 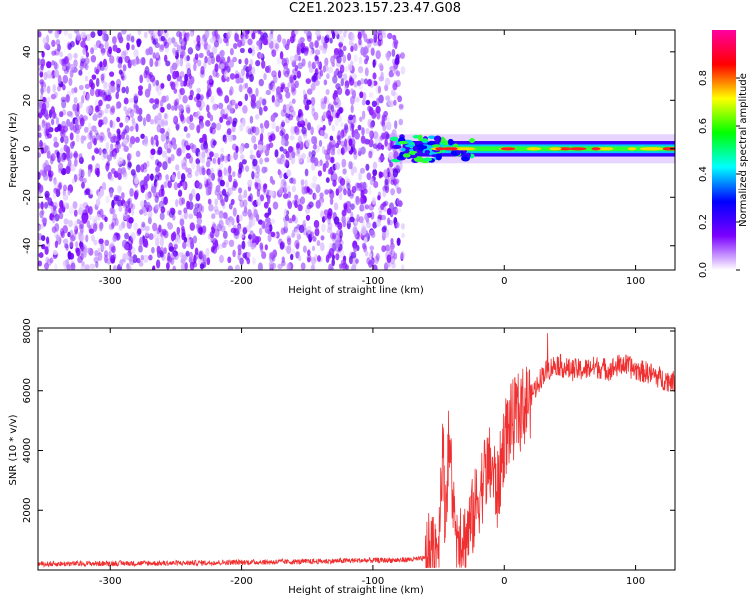 What do you see at coordinates (27, 197) in the screenshot?
I see `spectrogram-y-tick-label: -20` at bounding box center [27, 197].